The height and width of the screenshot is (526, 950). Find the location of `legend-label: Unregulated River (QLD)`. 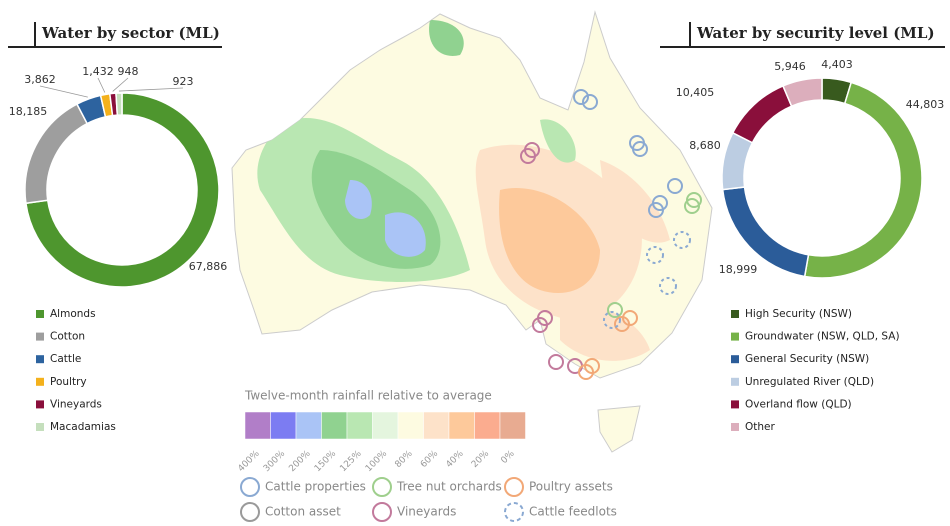

legend-label: Unregulated River (QLD) is located at coordinates (809, 382).